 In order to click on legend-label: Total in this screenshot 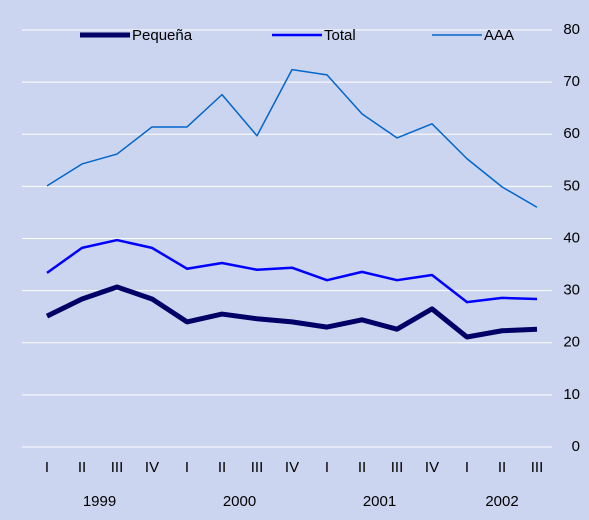, I will do `click(340, 35)`.